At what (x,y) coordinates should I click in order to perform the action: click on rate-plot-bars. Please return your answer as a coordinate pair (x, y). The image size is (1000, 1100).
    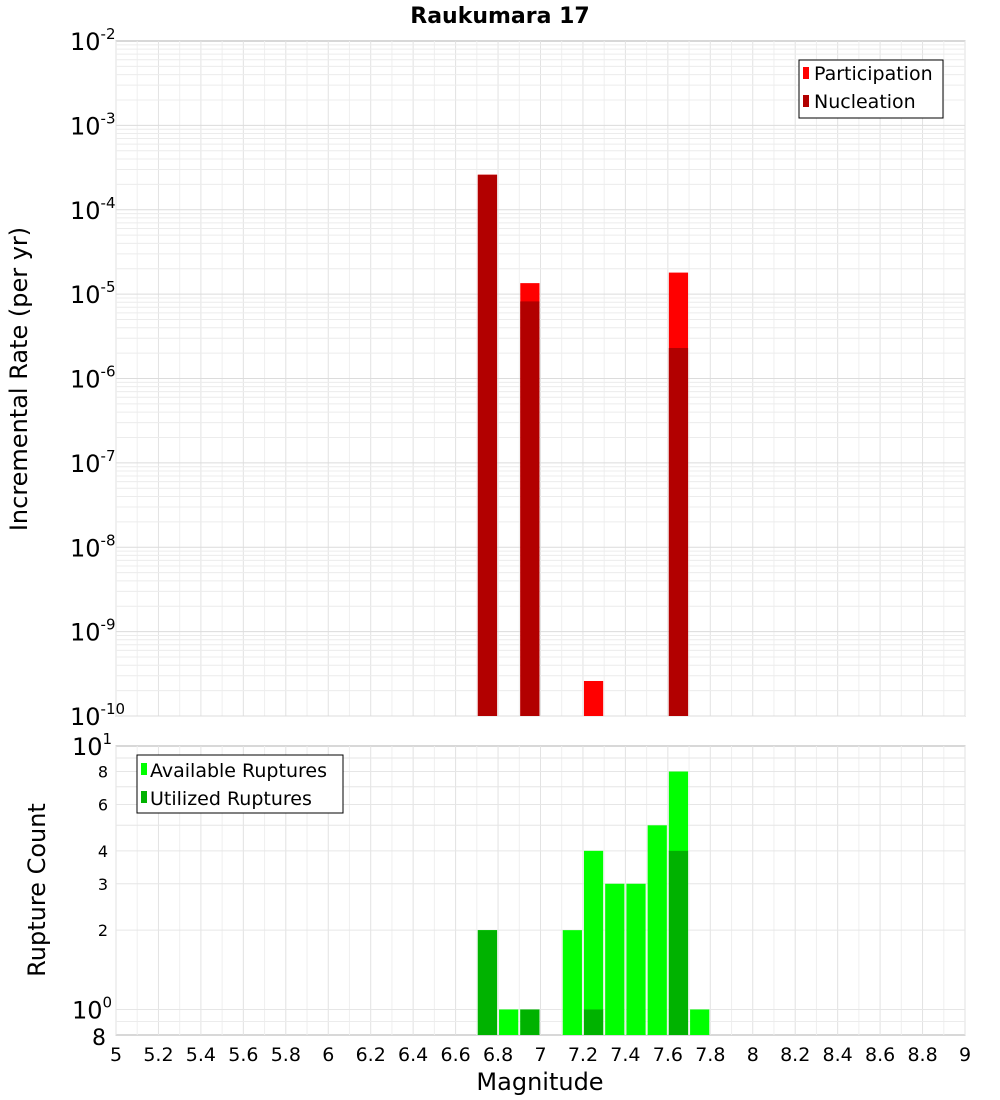
    Looking at the image, I should click on (583, 445).